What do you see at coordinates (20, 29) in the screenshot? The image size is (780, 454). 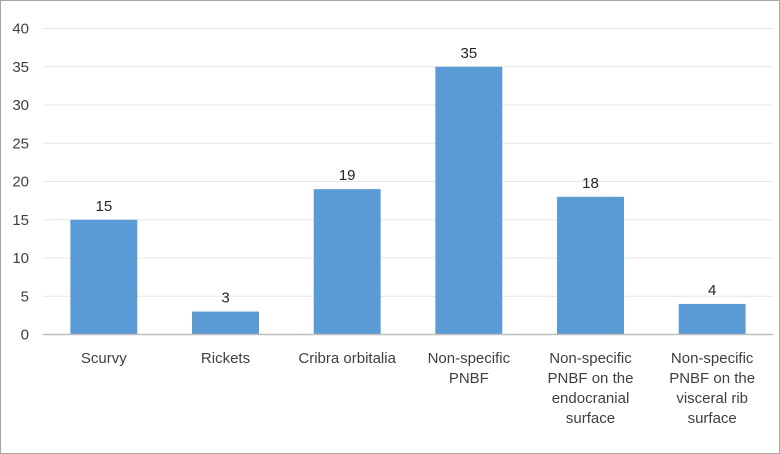 I see `y-tick-label: 40` at bounding box center [20, 29].